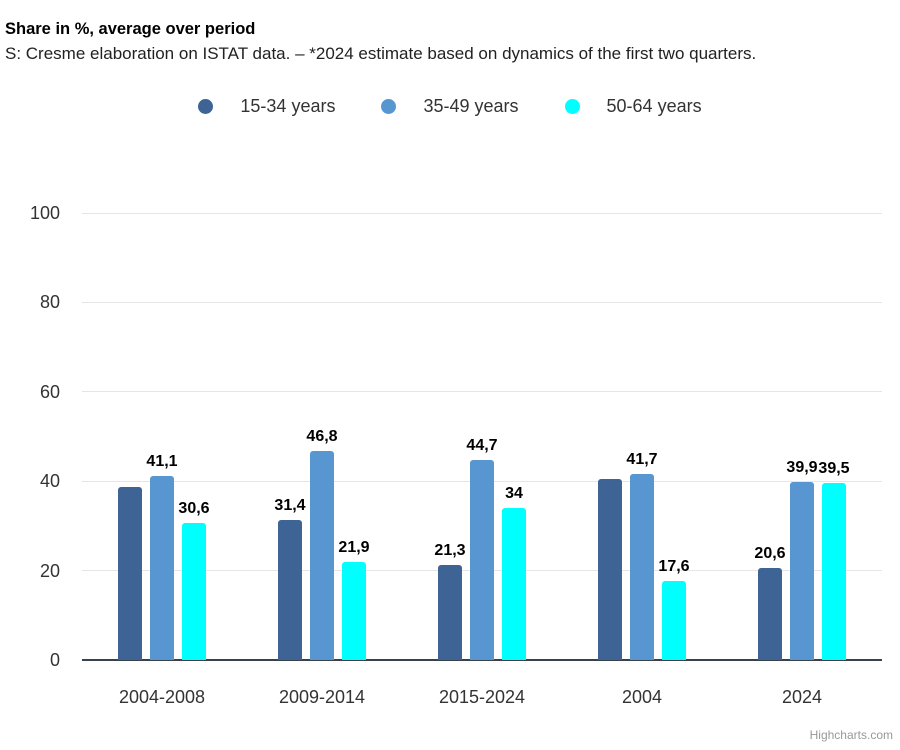 The height and width of the screenshot is (750, 900). What do you see at coordinates (450, 550) in the screenshot?
I see `bar-data-label: 21,3` at bounding box center [450, 550].